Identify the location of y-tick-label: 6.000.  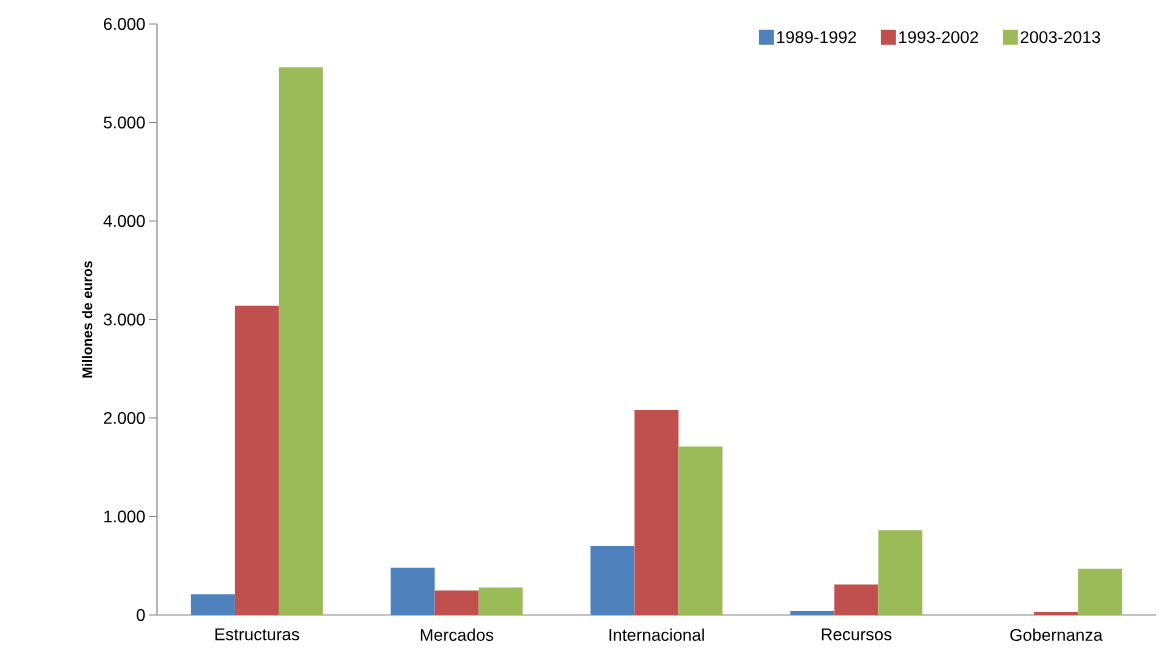
(124, 23).